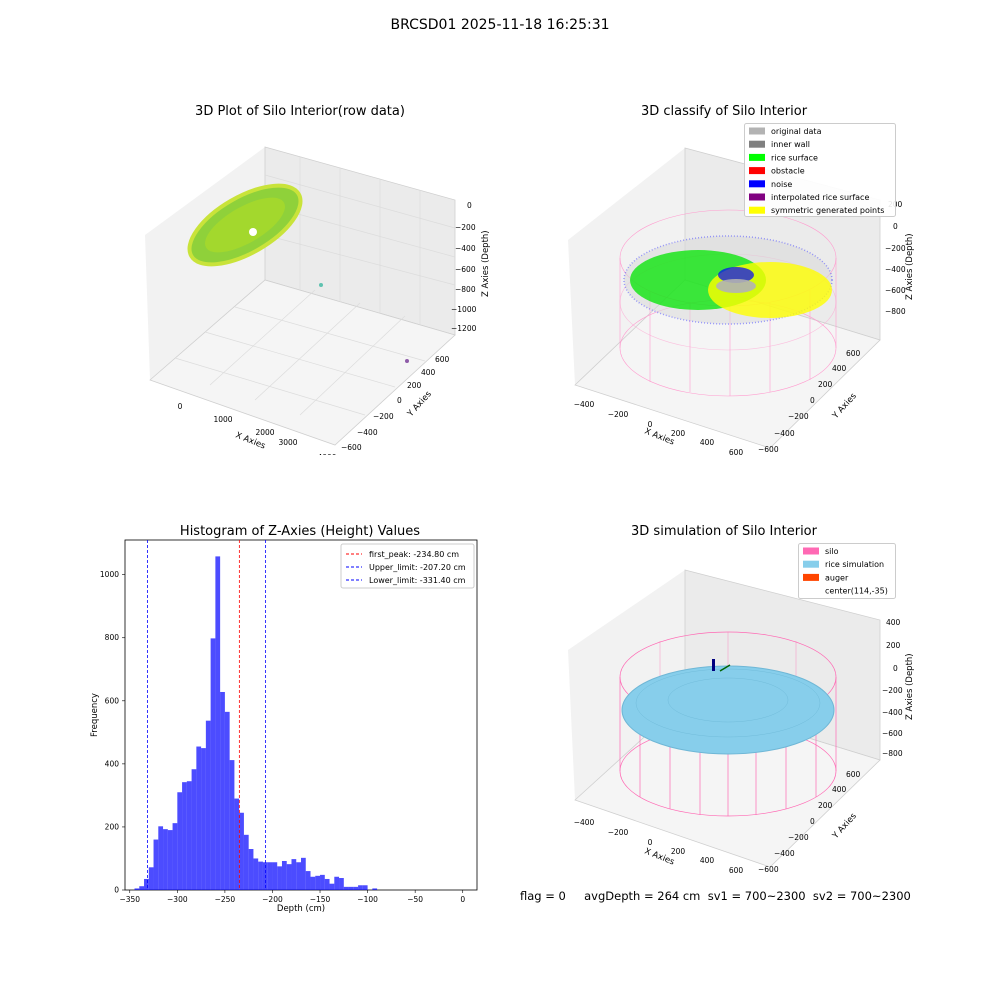 This screenshot has width=1000, height=1000. What do you see at coordinates (728, 280) in the screenshot?
I see `panel2-points` at bounding box center [728, 280].